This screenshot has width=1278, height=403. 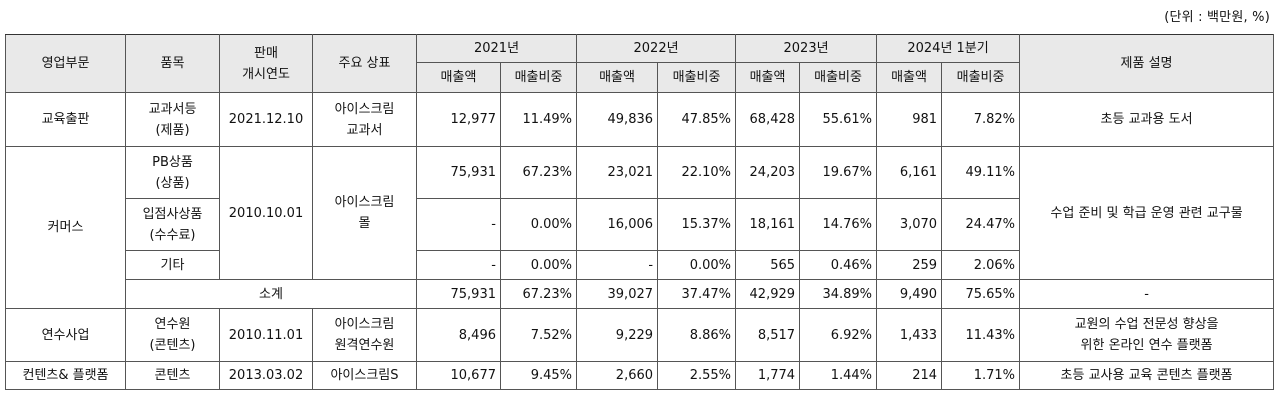 What do you see at coordinates (266, 53) in the screenshot?
I see `header-launch-line1: 판매` at bounding box center [266, 53].